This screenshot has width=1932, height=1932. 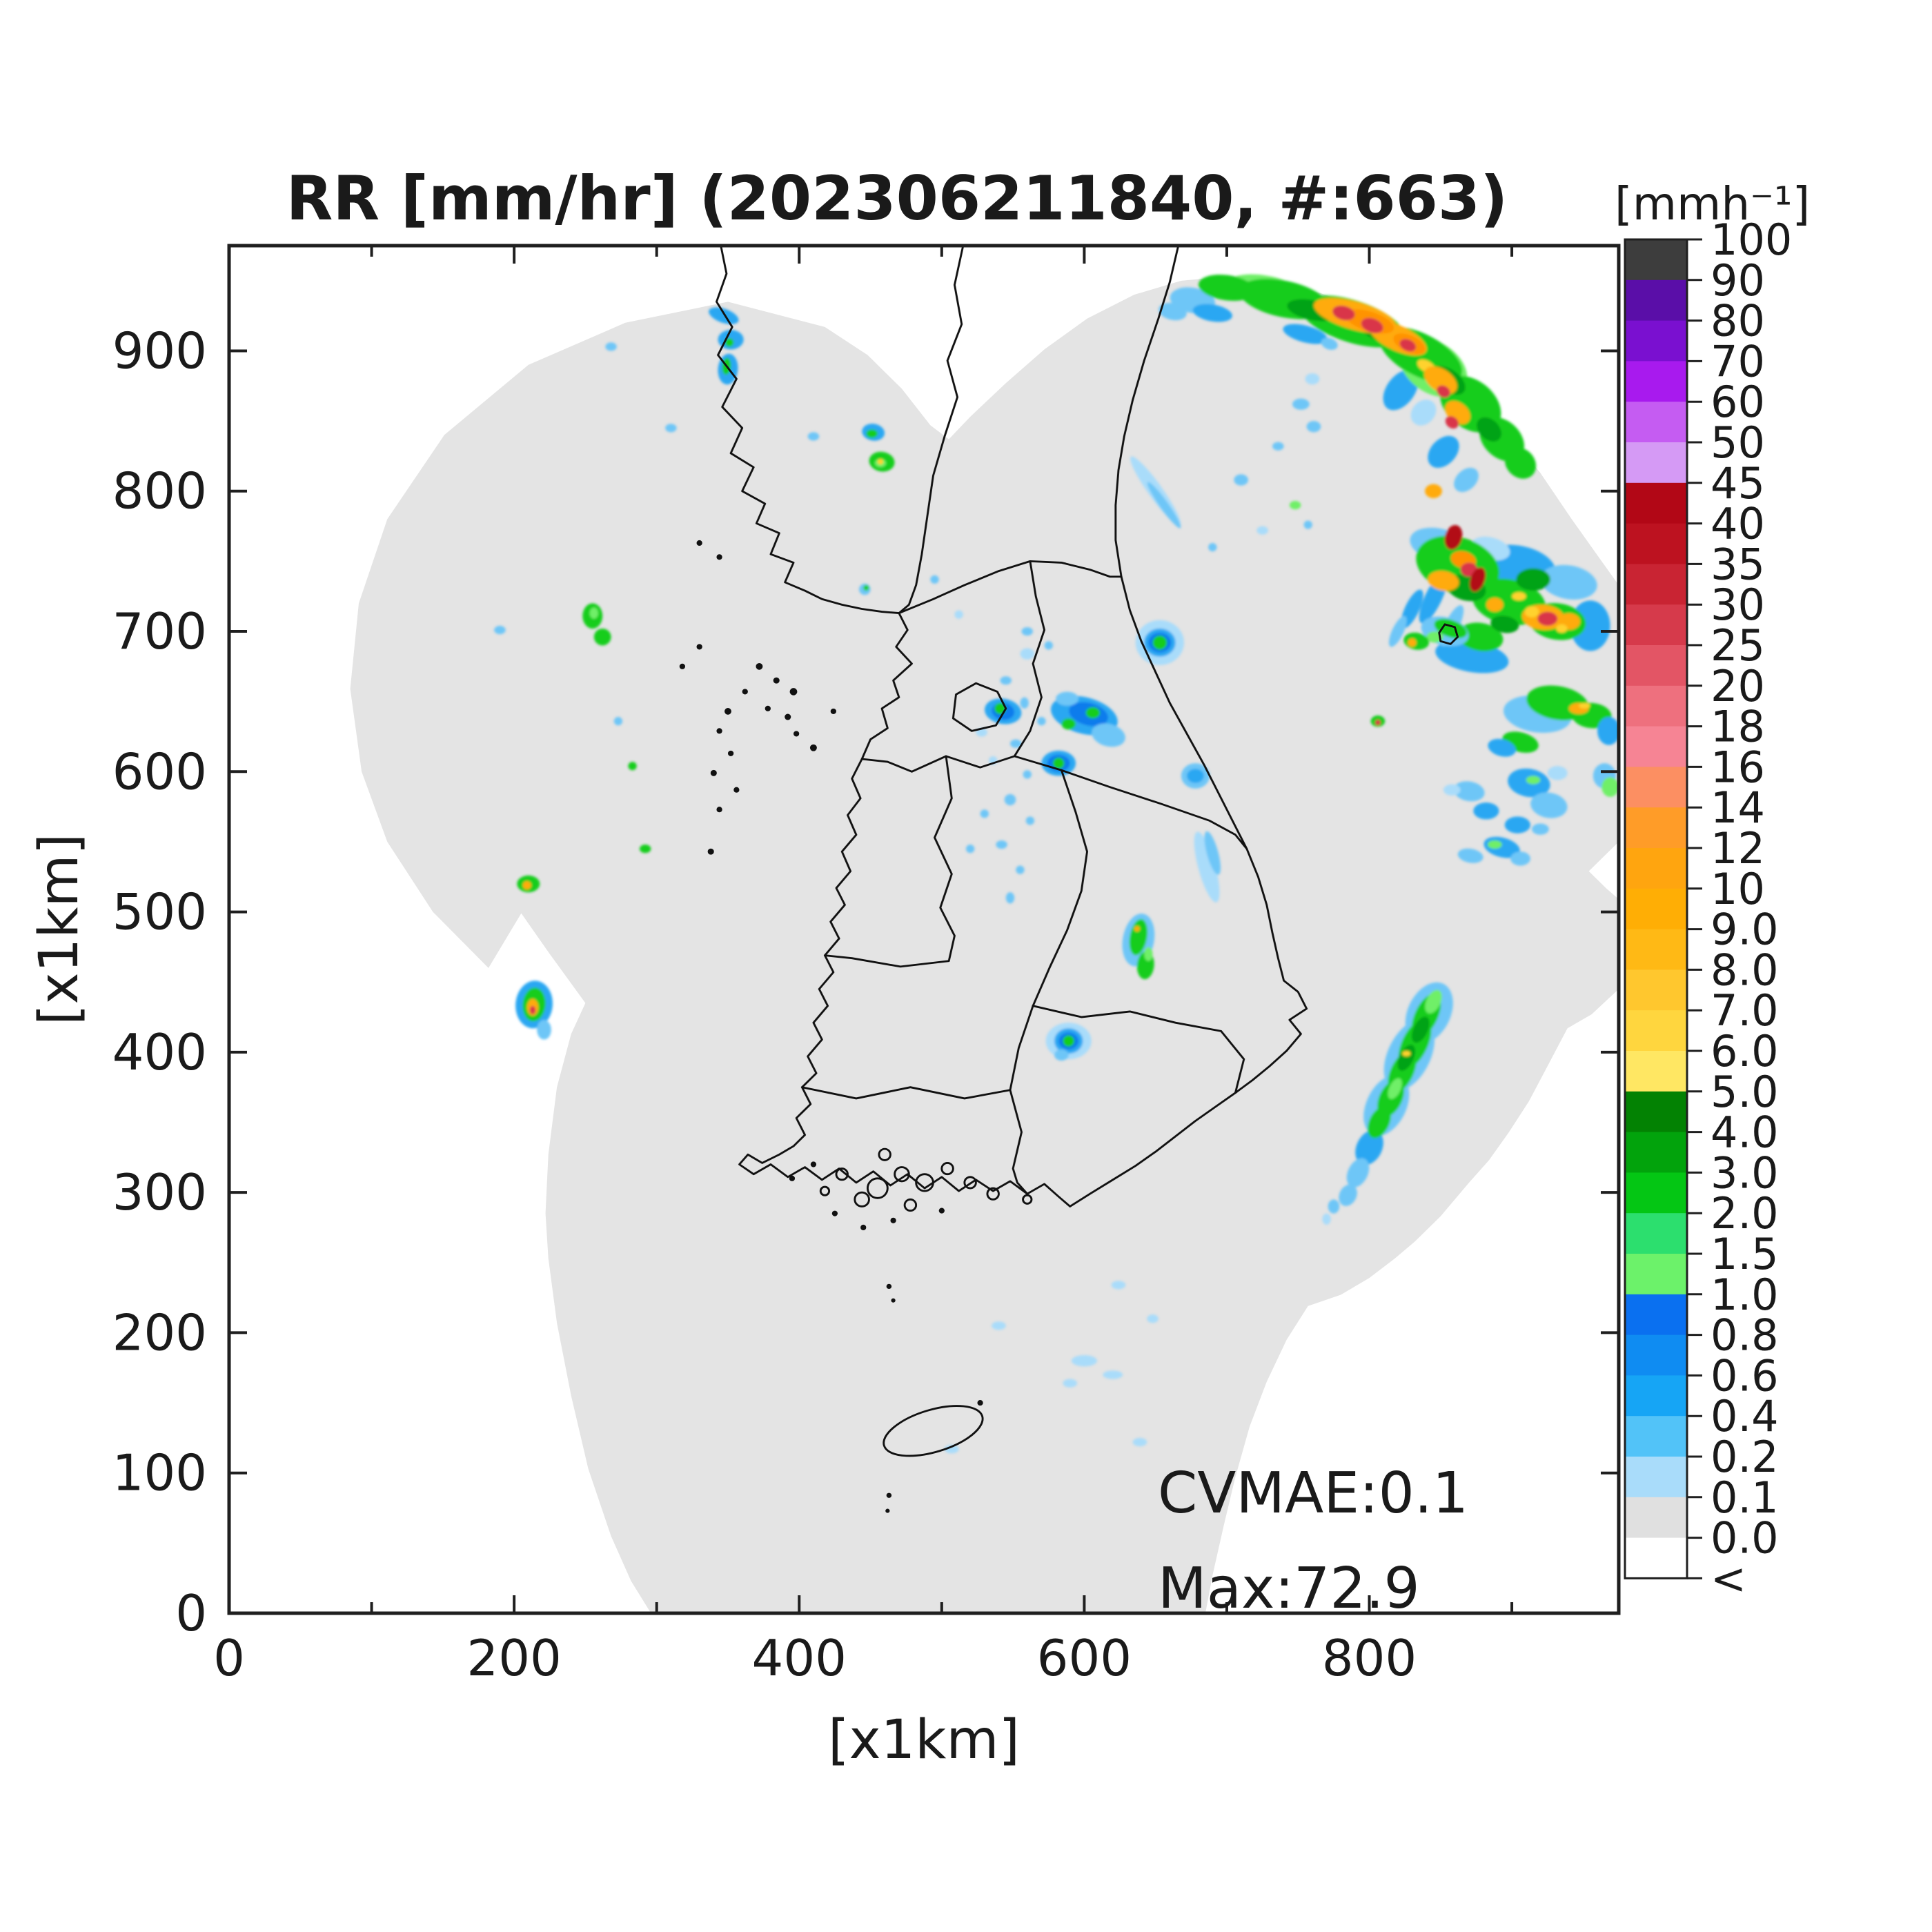 I want to click on x-tick-label: 0, so click(x=229, y=1658).